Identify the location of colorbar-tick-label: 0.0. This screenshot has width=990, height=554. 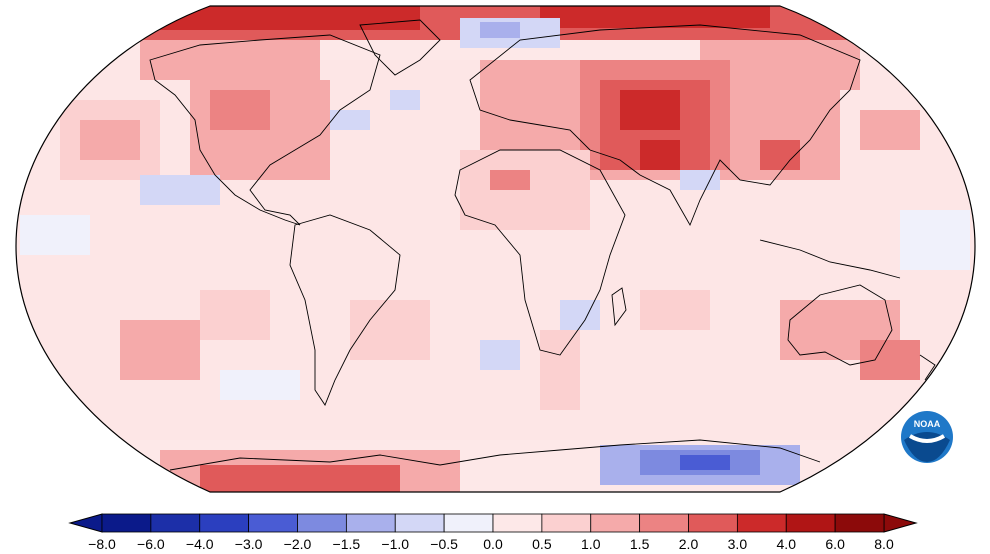
(493, 544).